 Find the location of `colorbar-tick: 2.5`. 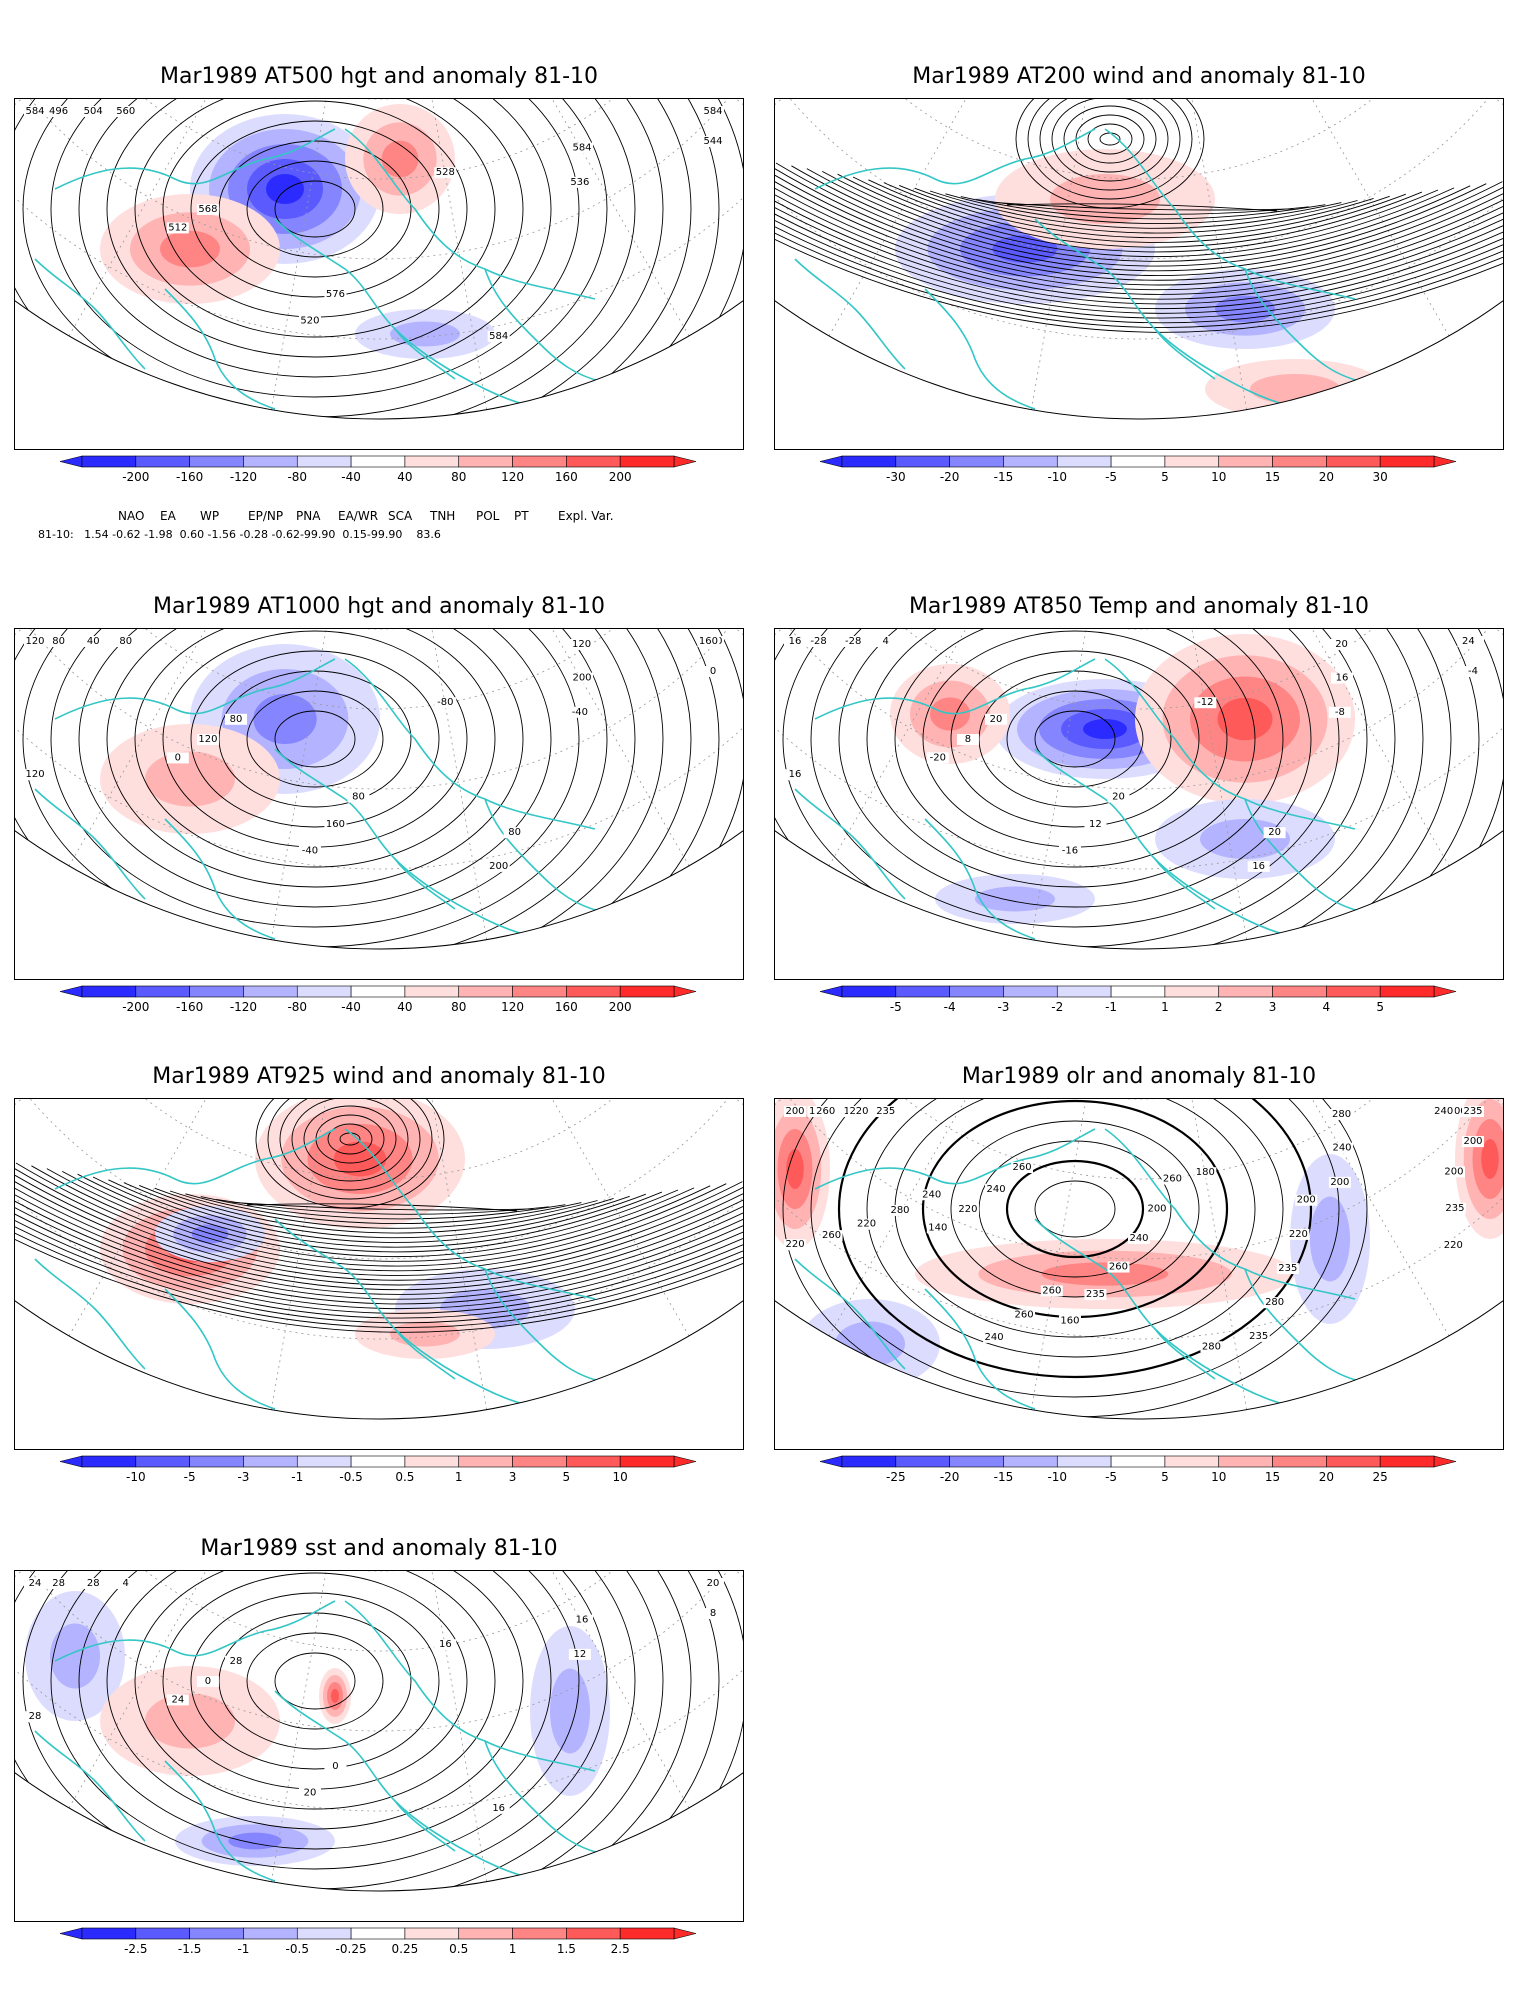

colorbar-tick: 2.5 is located at coordinates (620, 1949).